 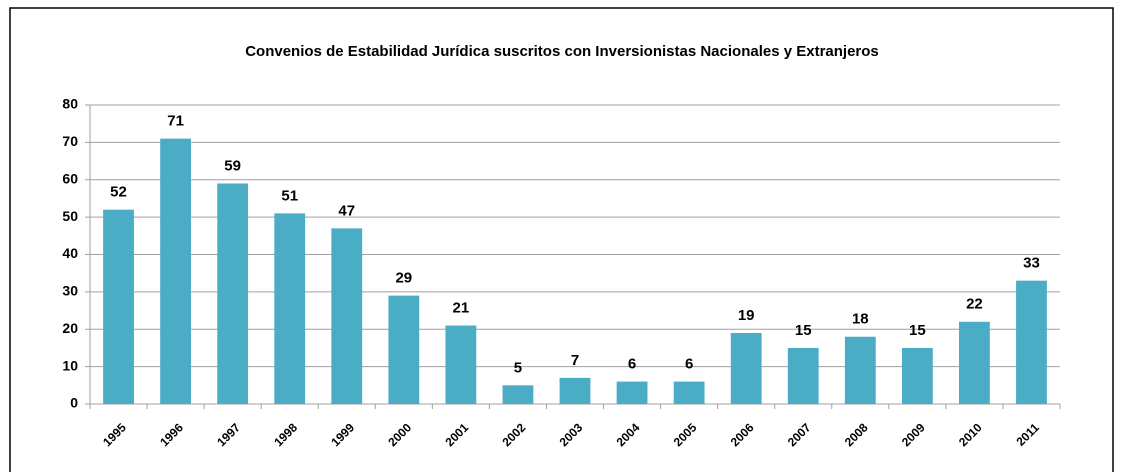 I want to click on y-tick-label: 40, so click(x=70, y=253).